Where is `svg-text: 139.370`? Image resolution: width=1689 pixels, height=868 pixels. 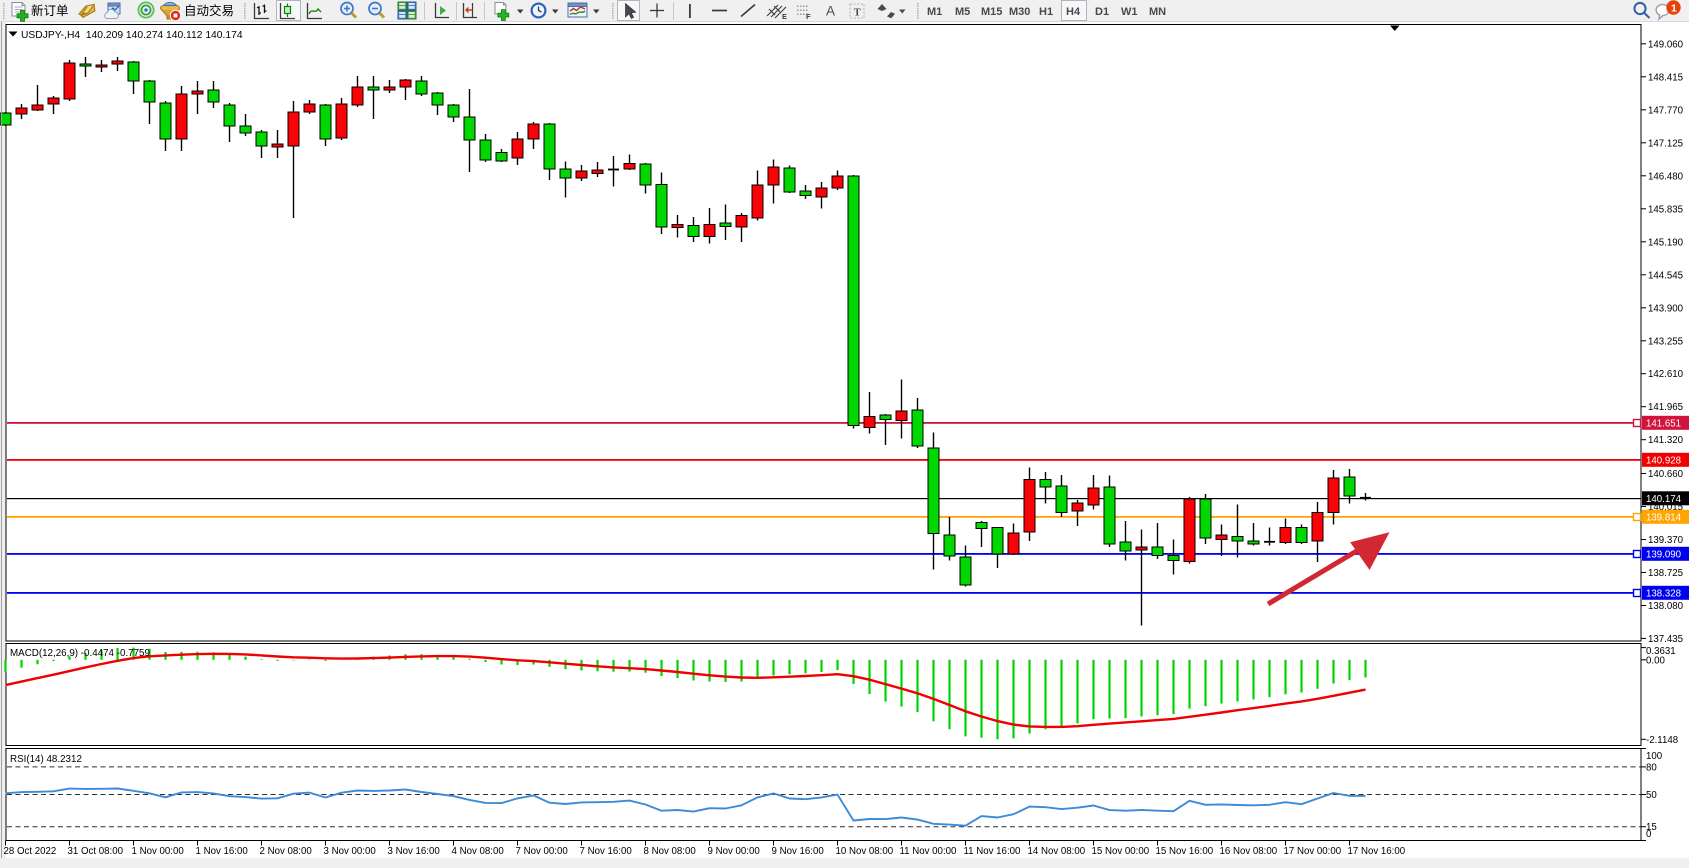
svg-text: 139.370 is located at coordinates (1666, 540).